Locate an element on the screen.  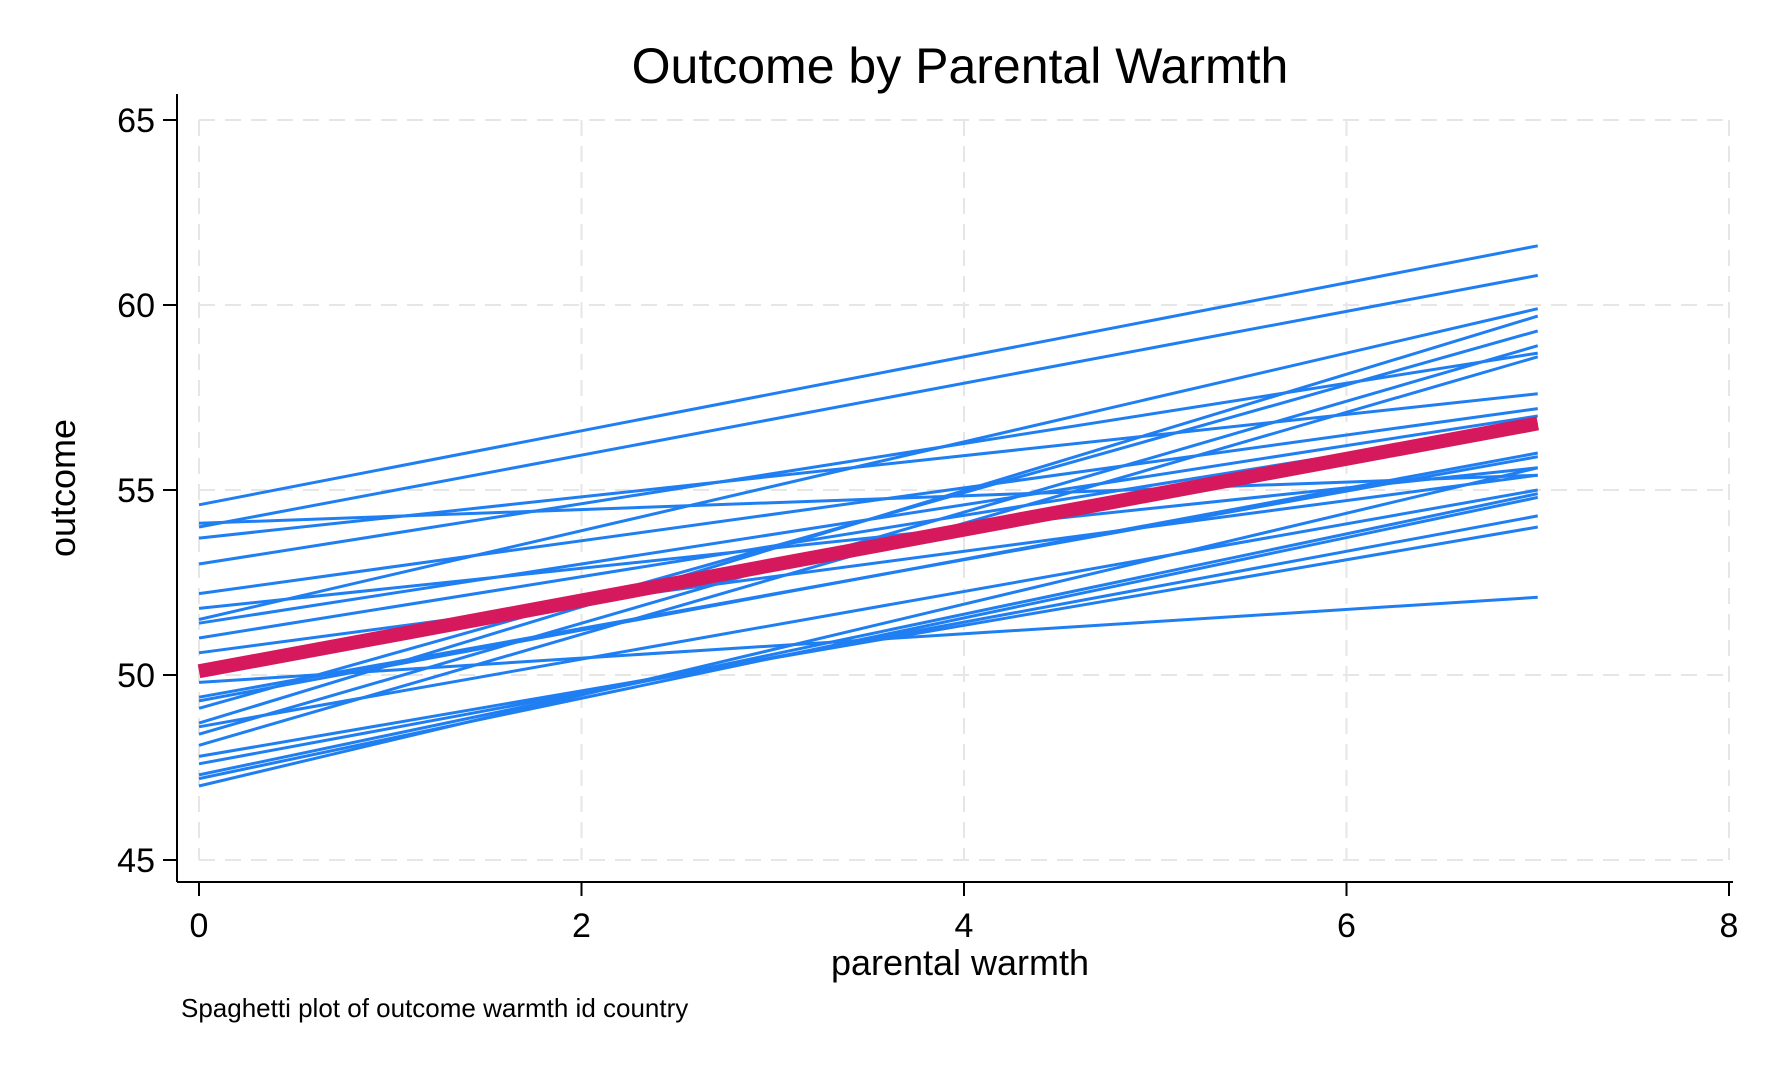
y-tick-label: 45 is located at coordinates (136, 861).